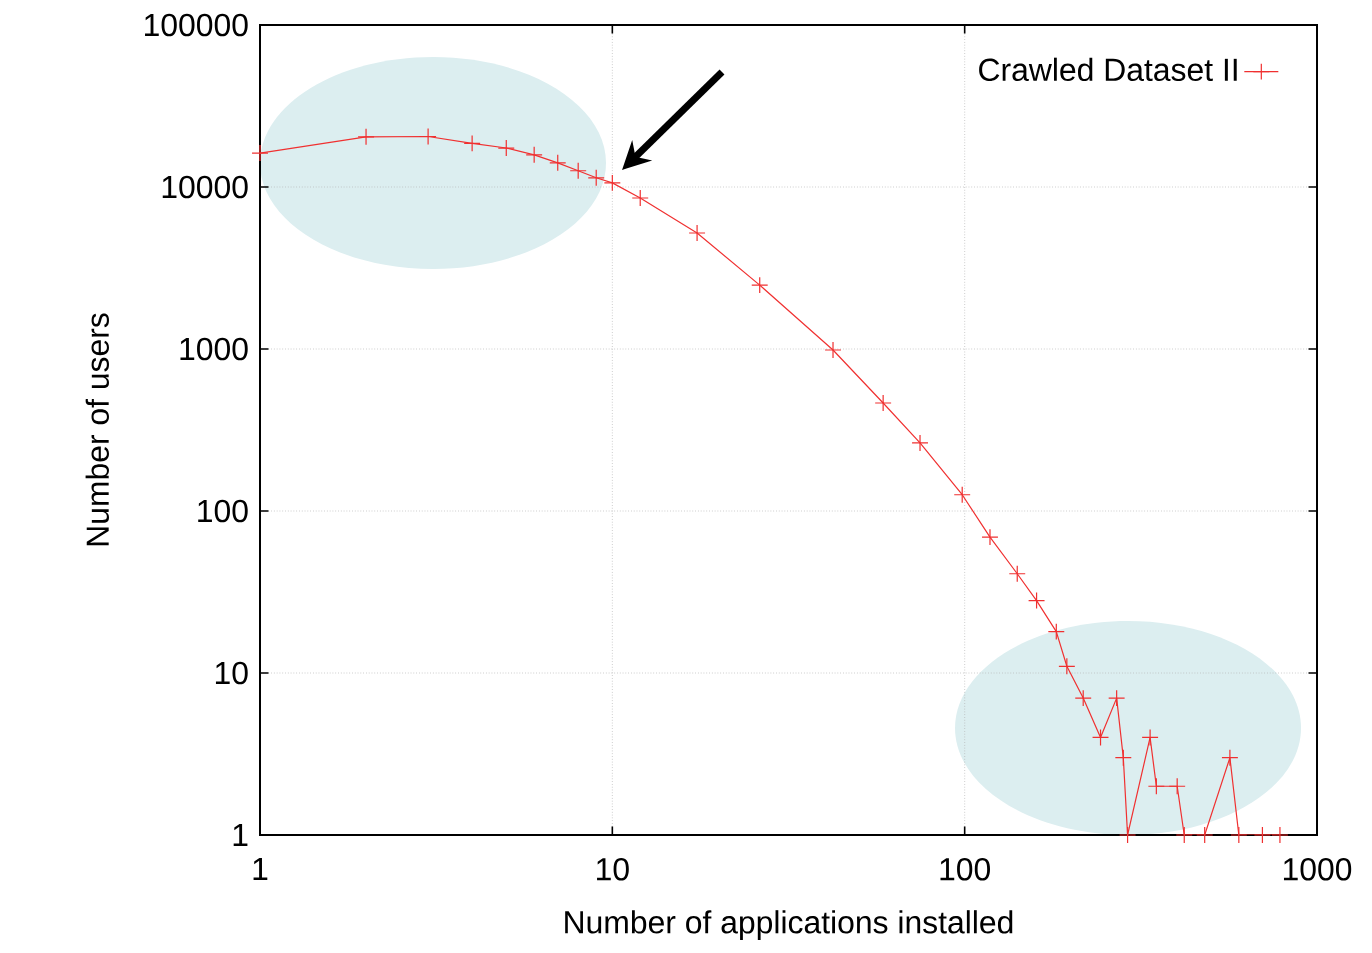  I want to click on y-tick-label: 100000, so click(196, 25).